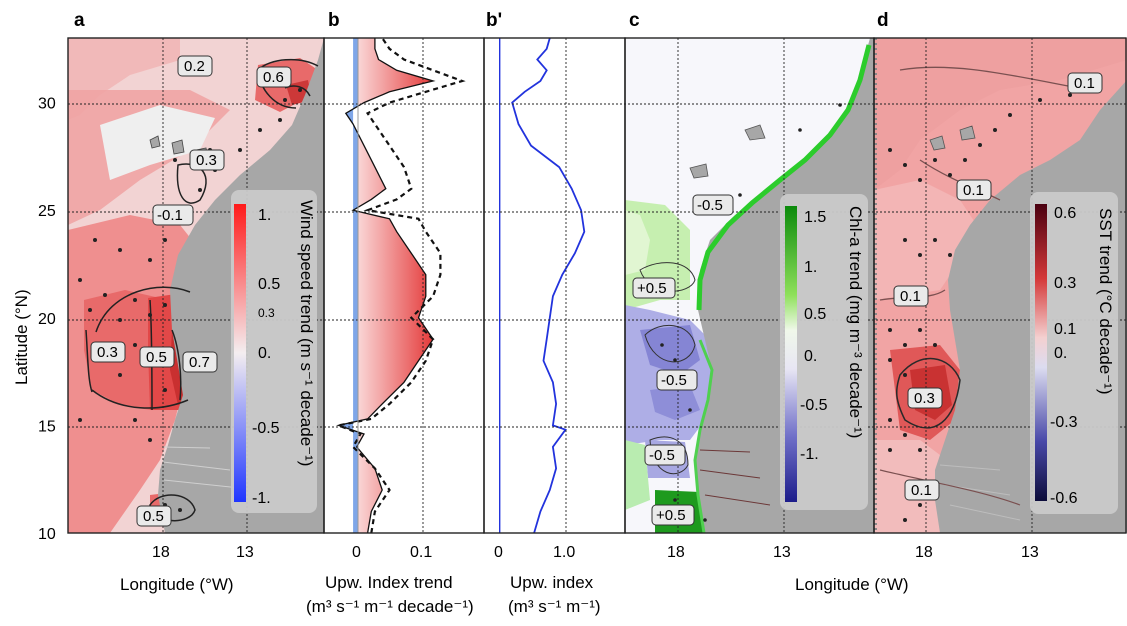 This screenshot has height=626, width=1127. What do you see at coordinates (1065, 213) in the screenshot?
I see `sst-tick-0-6: 0.6` at bounding box center [1065, 213].